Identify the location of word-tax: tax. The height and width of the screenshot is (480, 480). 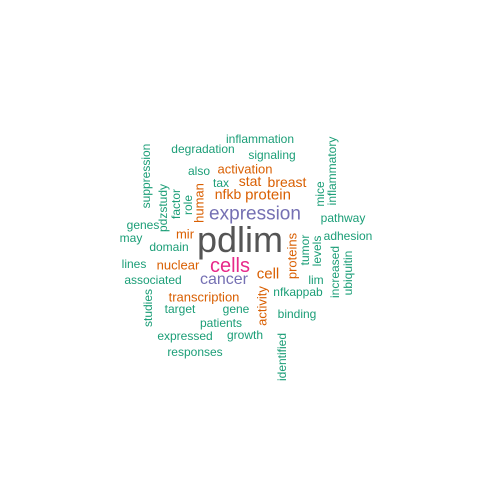
(221, 183).